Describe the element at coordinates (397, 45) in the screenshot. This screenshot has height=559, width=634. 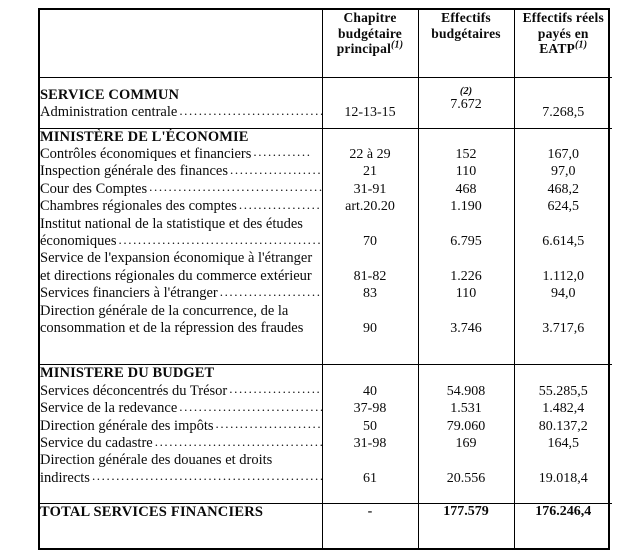
I see `header-chapitre-footnote-marker: (1)` at that location.